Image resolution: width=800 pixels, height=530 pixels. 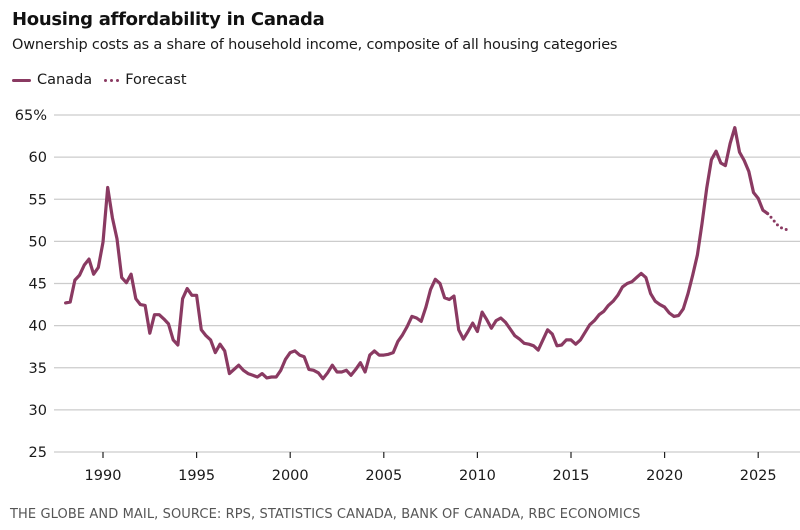 I want to click on legend-dotted-line-icon, so click(x=112, y=80).